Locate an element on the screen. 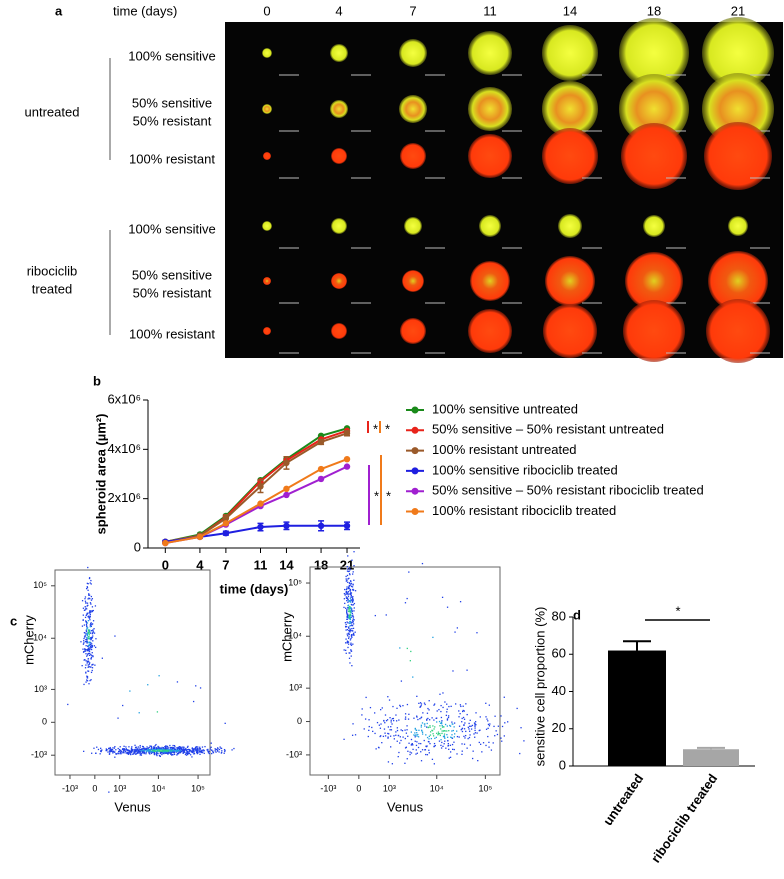 This screenshot has width=784, height=879. panel-label: a is located at coordinates (59, 10).